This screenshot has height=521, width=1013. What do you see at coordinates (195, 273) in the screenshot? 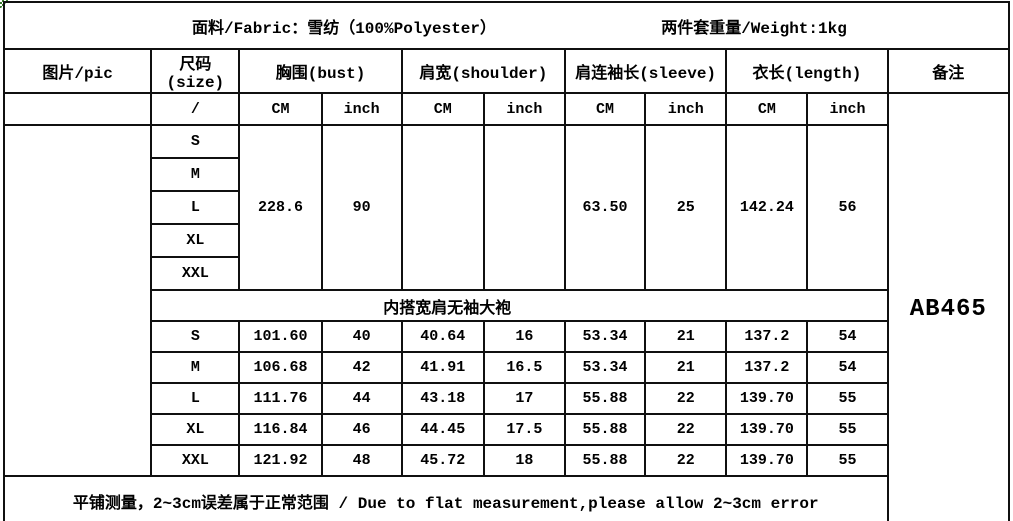
I see `s1-size-label: XXL` at bounding box center [195, 273].